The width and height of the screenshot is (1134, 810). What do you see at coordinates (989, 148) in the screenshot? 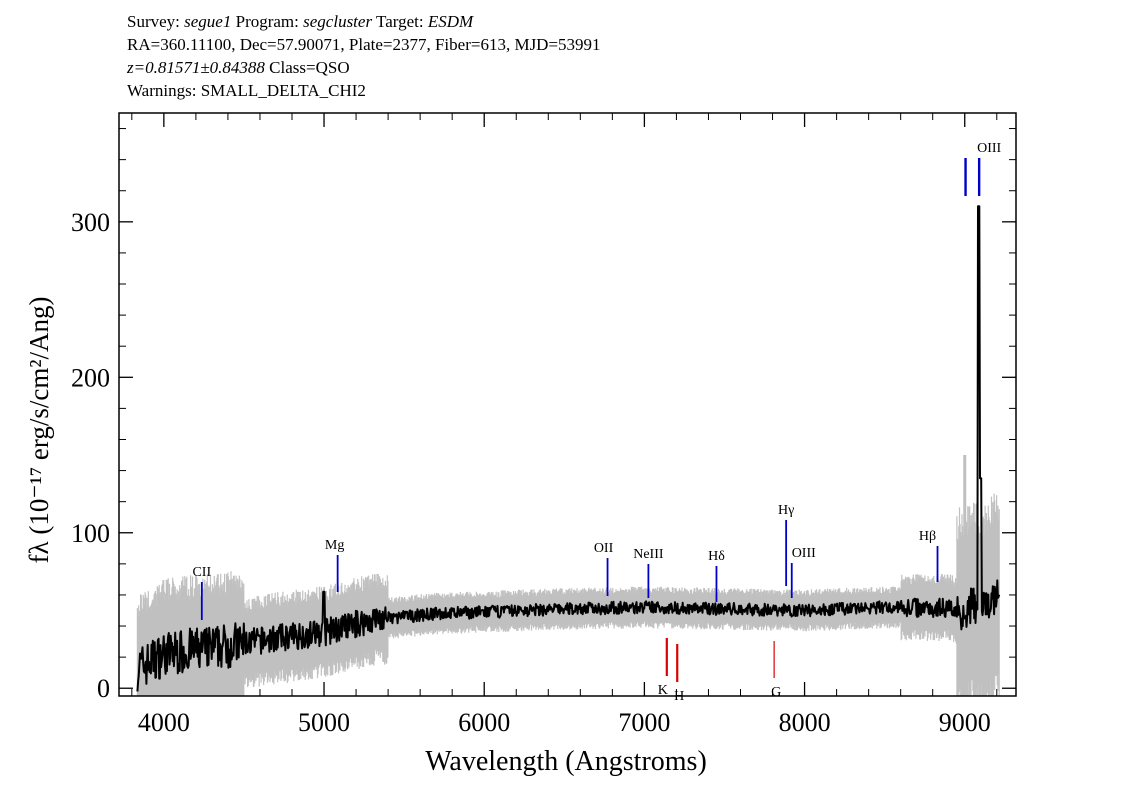
I see `emission-label-oiii-5007: OIII` at bounding box center [989, 148].